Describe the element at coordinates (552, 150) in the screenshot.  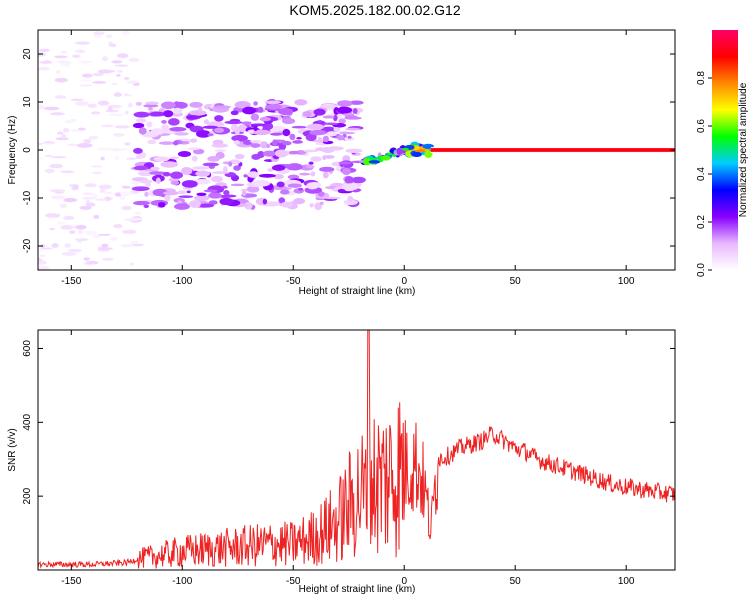
I see `spectrogram-band` at that location.